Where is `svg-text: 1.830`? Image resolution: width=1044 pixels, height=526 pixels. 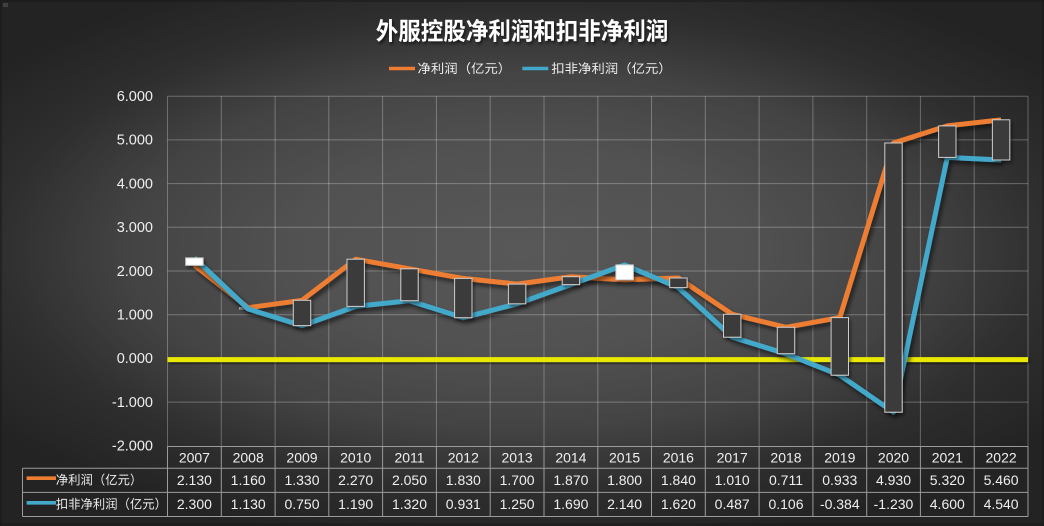 svg-text: 1.830 is located at coordinates (463, 480).